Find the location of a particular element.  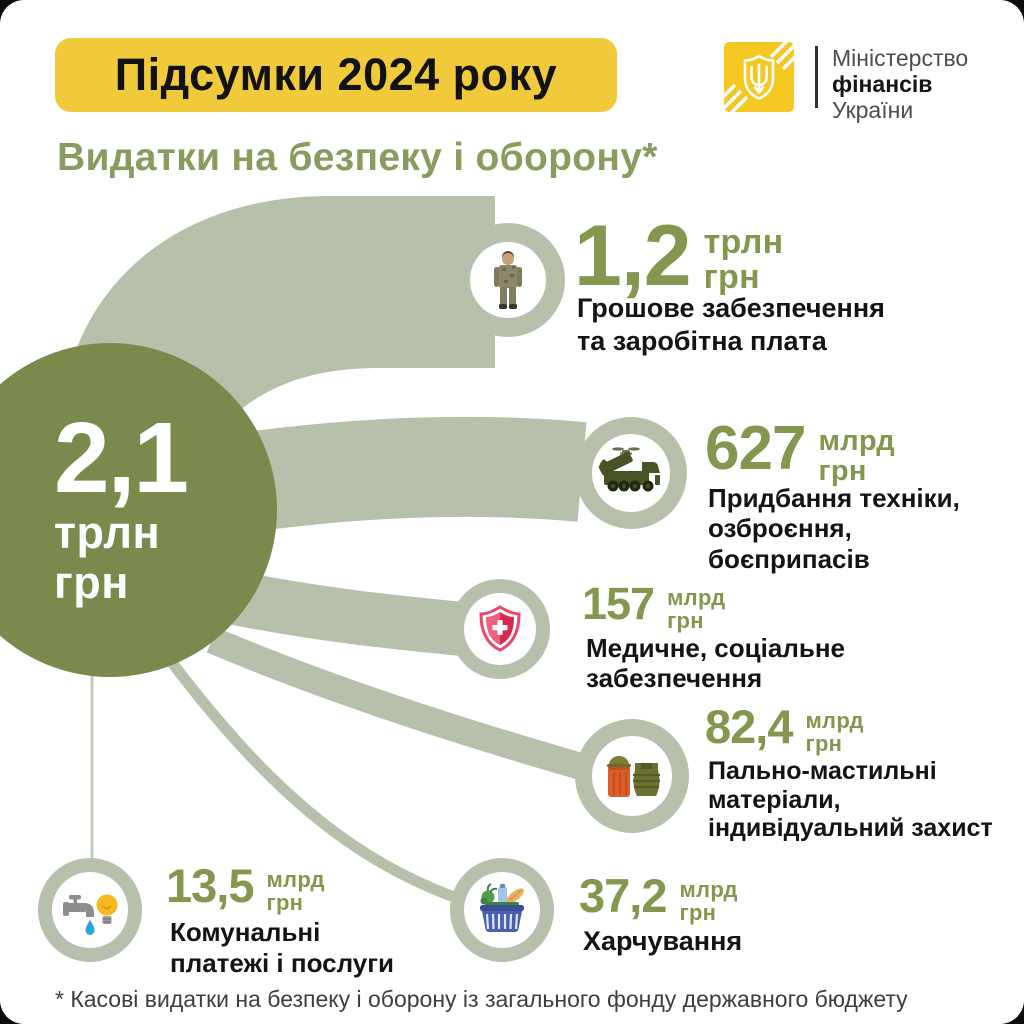

ministry-name-line2: фінансів is located at coordinates (882, 84).